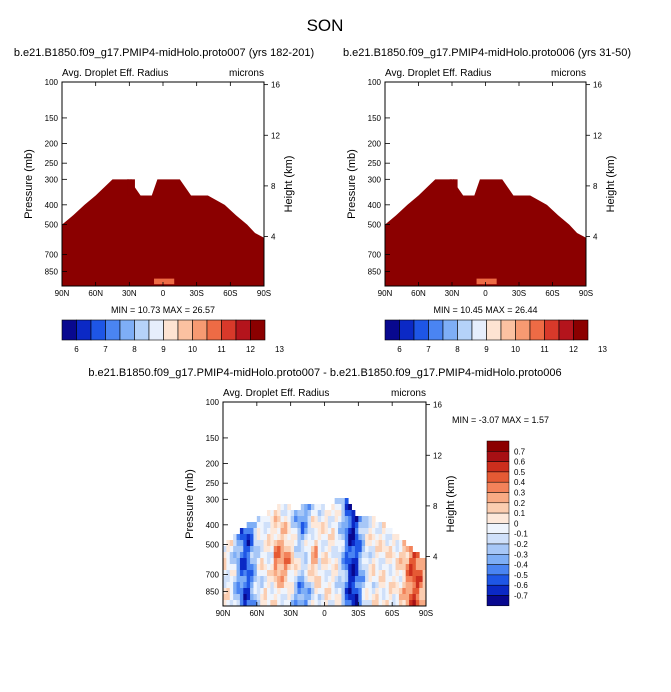 This screenshot has height=692, width=671. Describe the element at coordinates (275, 85) in the screenshot. I see `height-tick-label: 16` at that location.